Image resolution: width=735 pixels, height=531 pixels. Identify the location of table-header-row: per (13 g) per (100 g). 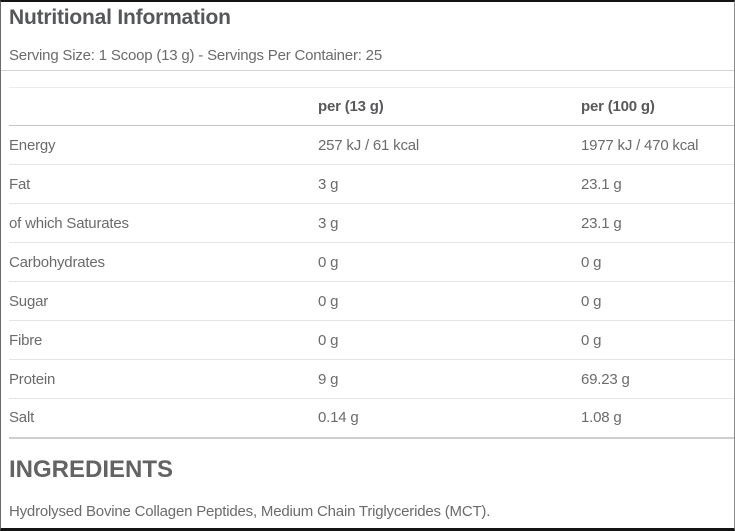
(371, 106).